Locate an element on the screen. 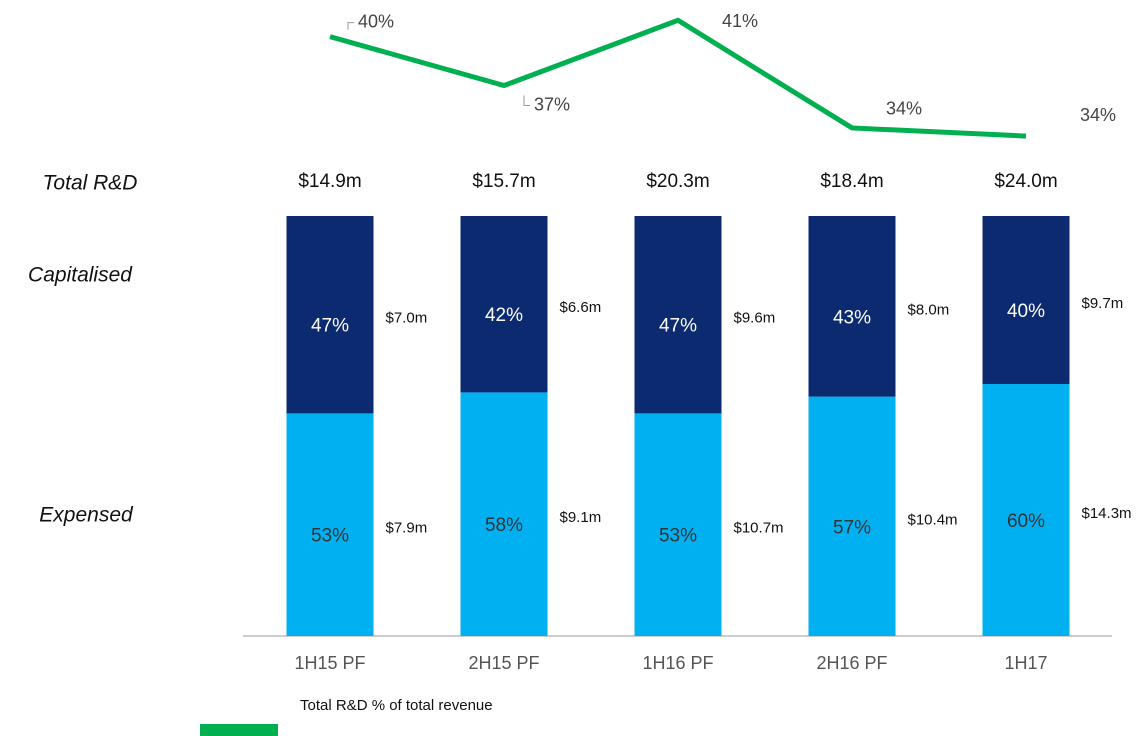 This screenshot has height=736, width=1146. bar-value-label: 43% is located at coordinates (852, 317).